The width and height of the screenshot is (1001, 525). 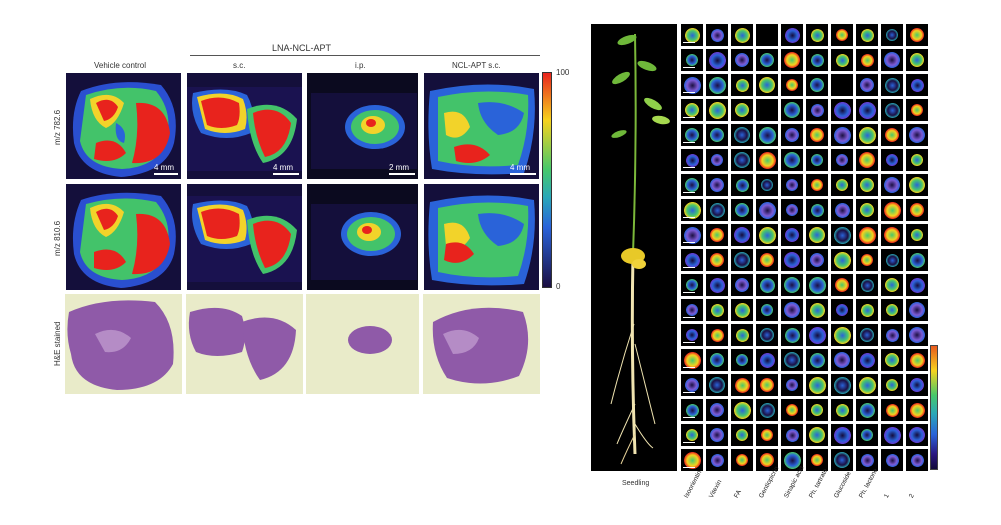 What do you see at coordinates (57, 343) in the screenshot?
I see `row-label-he: H&E stained` at bounding box center [57, 343].